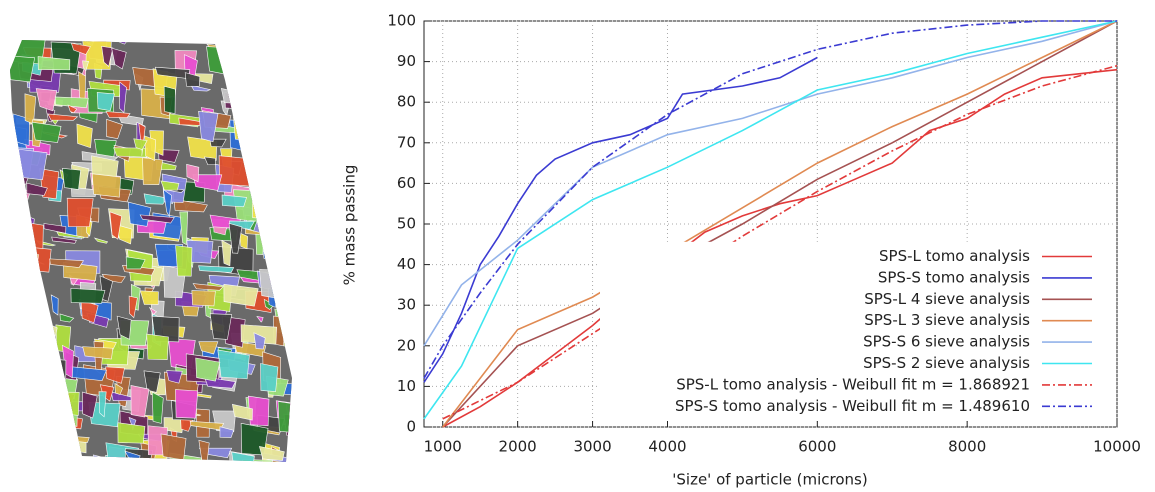  Describe the element at coordinates (954, 277) in the screenshot. I see `legend-label: SPS-S tomo analysis` at that location.